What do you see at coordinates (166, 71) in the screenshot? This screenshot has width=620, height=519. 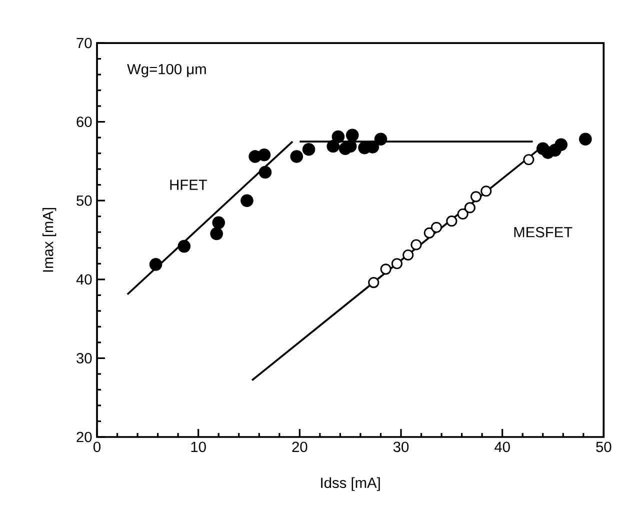 I see `annotation: Wg=100 μm` at bounding box center [166, 71].